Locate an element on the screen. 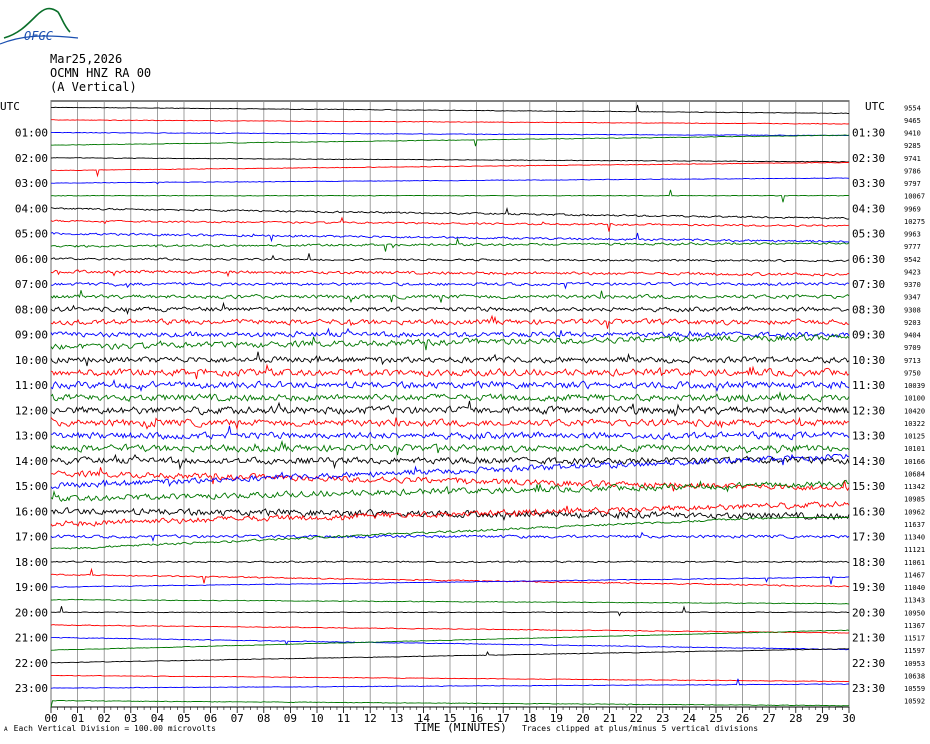 Image resolution: width=930 pixels, height=744 pixels. trace-offset-value: 11597 is located at coordinates (914, 651).